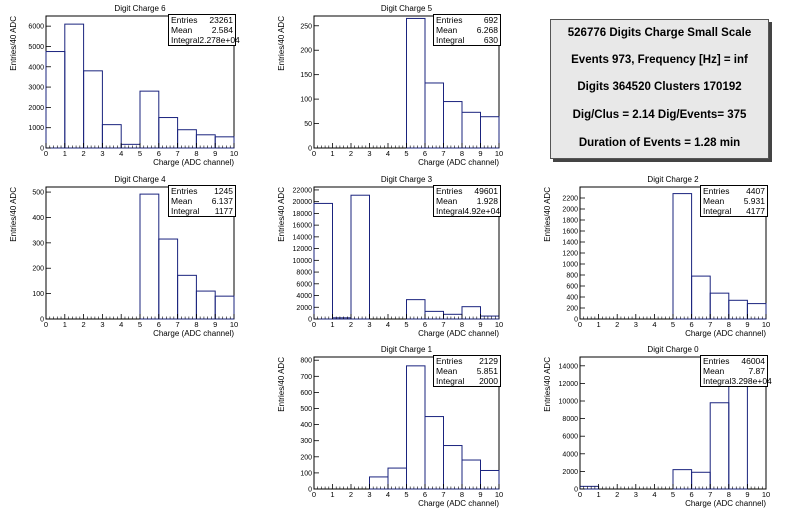 The image size is (798, 512). What do you see at coordinates (36, 88) in the screenshot?
I see `y-tick-label: 3000` at bounding box center [36, 88].